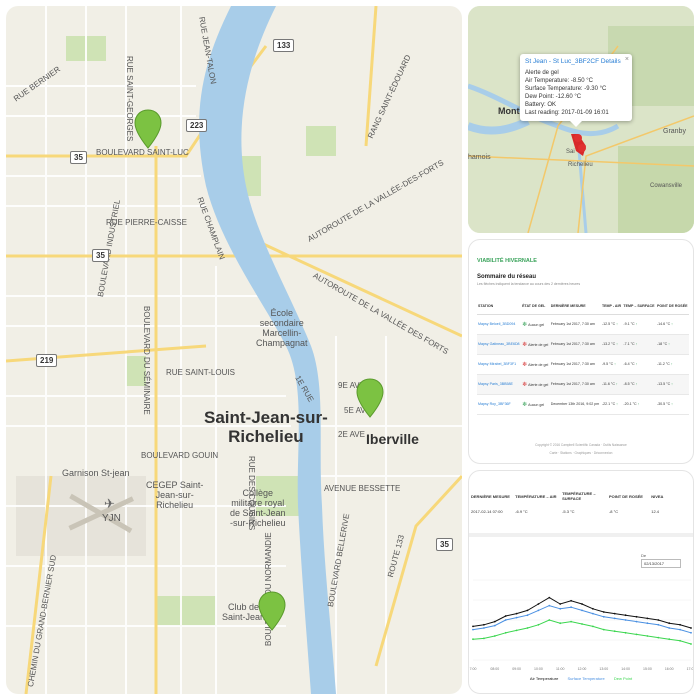 The width and height of the screenshot is (700, 700). I want to click on column-header: POINT DE ROSÉE, so click(625, 496).